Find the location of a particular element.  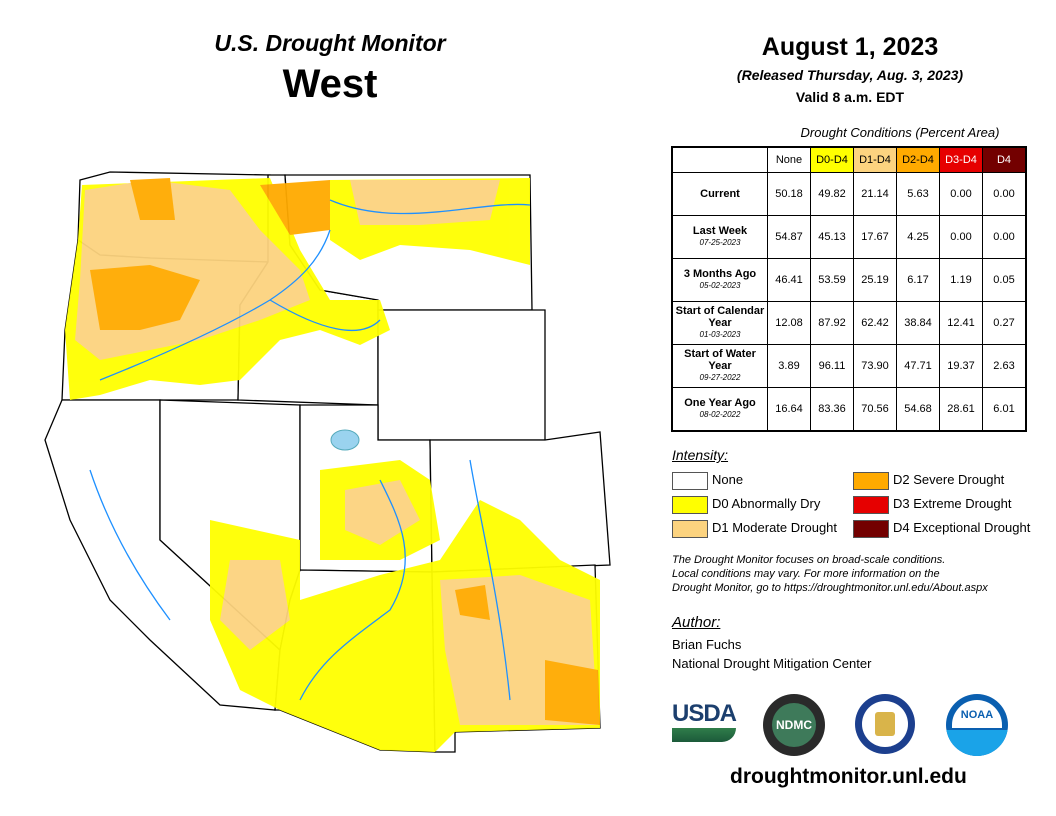

author-title: Author: is located at coordinates (696, 622).